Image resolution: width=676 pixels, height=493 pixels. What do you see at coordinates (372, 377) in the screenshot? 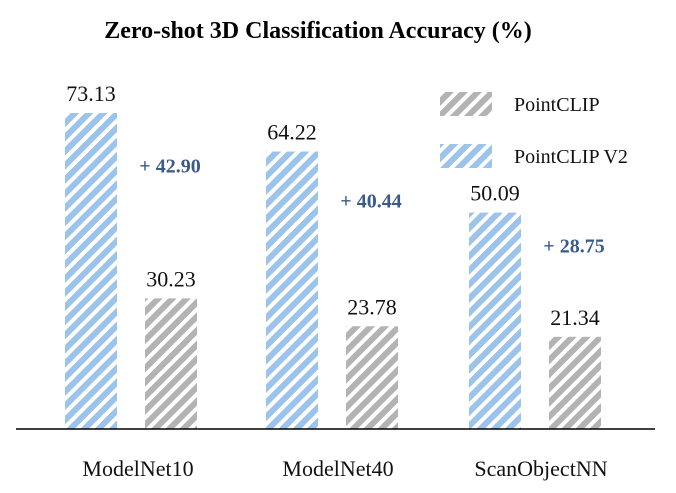
I see `bar-pointclip-modelnet40` at bounding box center [372, 377].